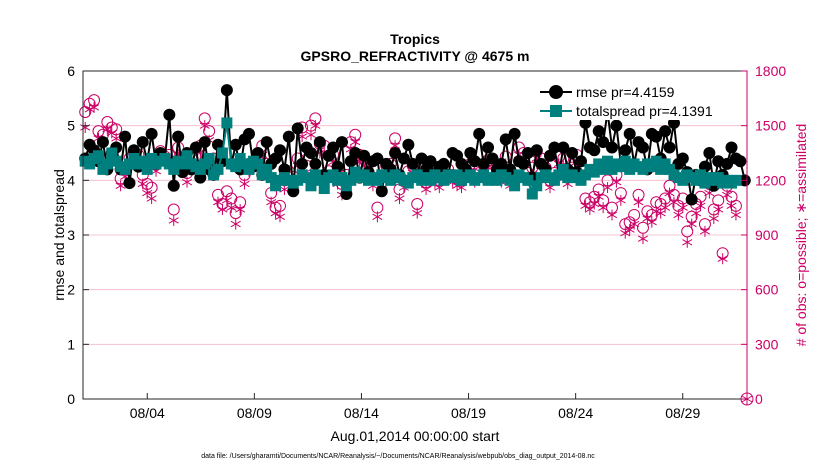 Image resolution: width=830 pixels, height=470 pixels. What do you see at coordinates (71, 180) in the screenshot?
I see `y-tick-label-left: 4` at bounding box center [71, 180].